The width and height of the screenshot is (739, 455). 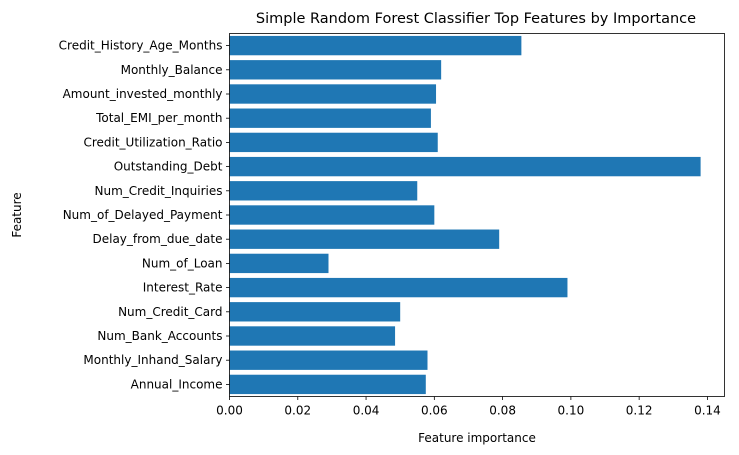 I want to click on y-axis-label: Feature, so click(x=17, y=214).